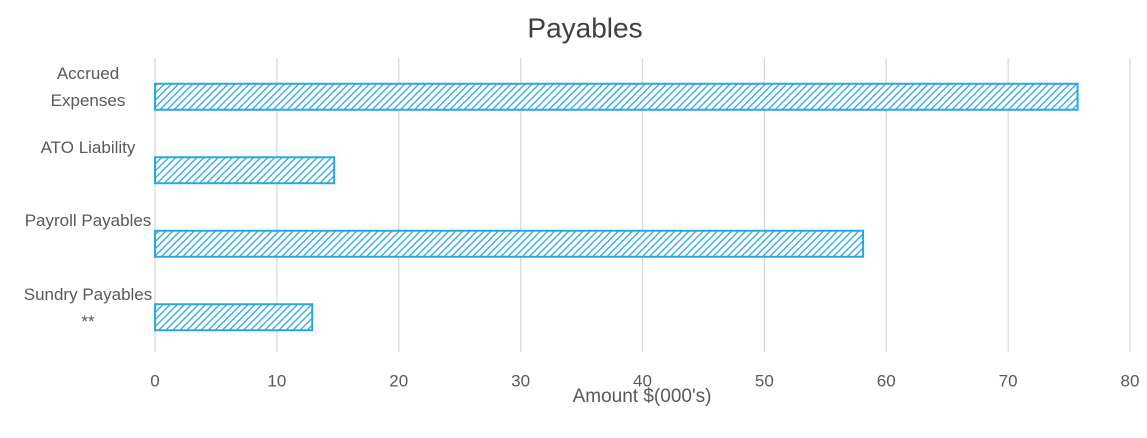 This screenshot has height=438, width=1147. I want to click on y-tick-label: Payroll Payables, so click(88, 220).